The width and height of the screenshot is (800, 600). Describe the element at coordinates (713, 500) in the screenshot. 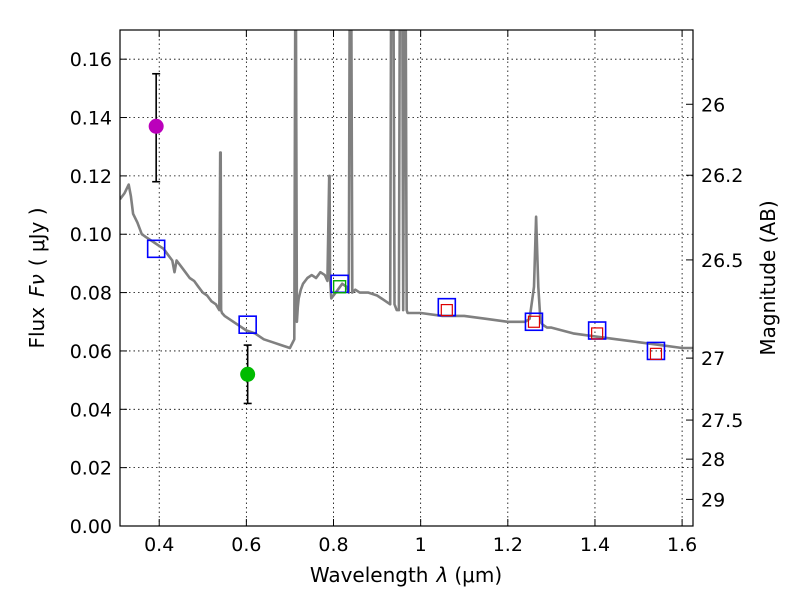

I see `y2-tick-label: 29` at that location.